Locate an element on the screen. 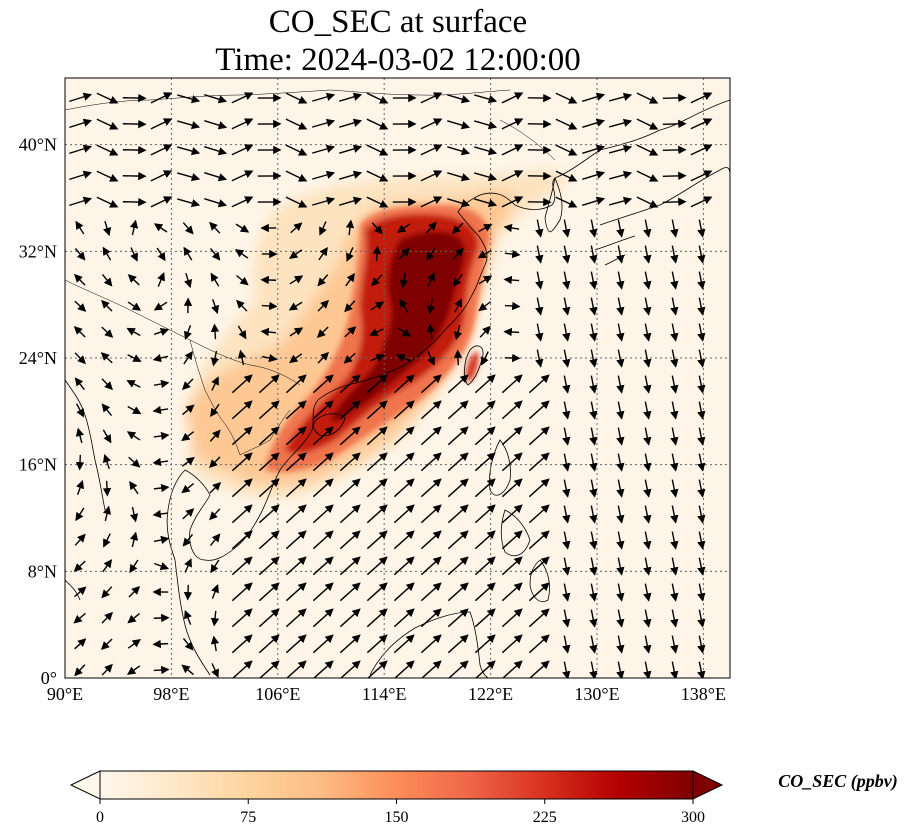  colorbar-max-extension is located at coordinates (708, 785).